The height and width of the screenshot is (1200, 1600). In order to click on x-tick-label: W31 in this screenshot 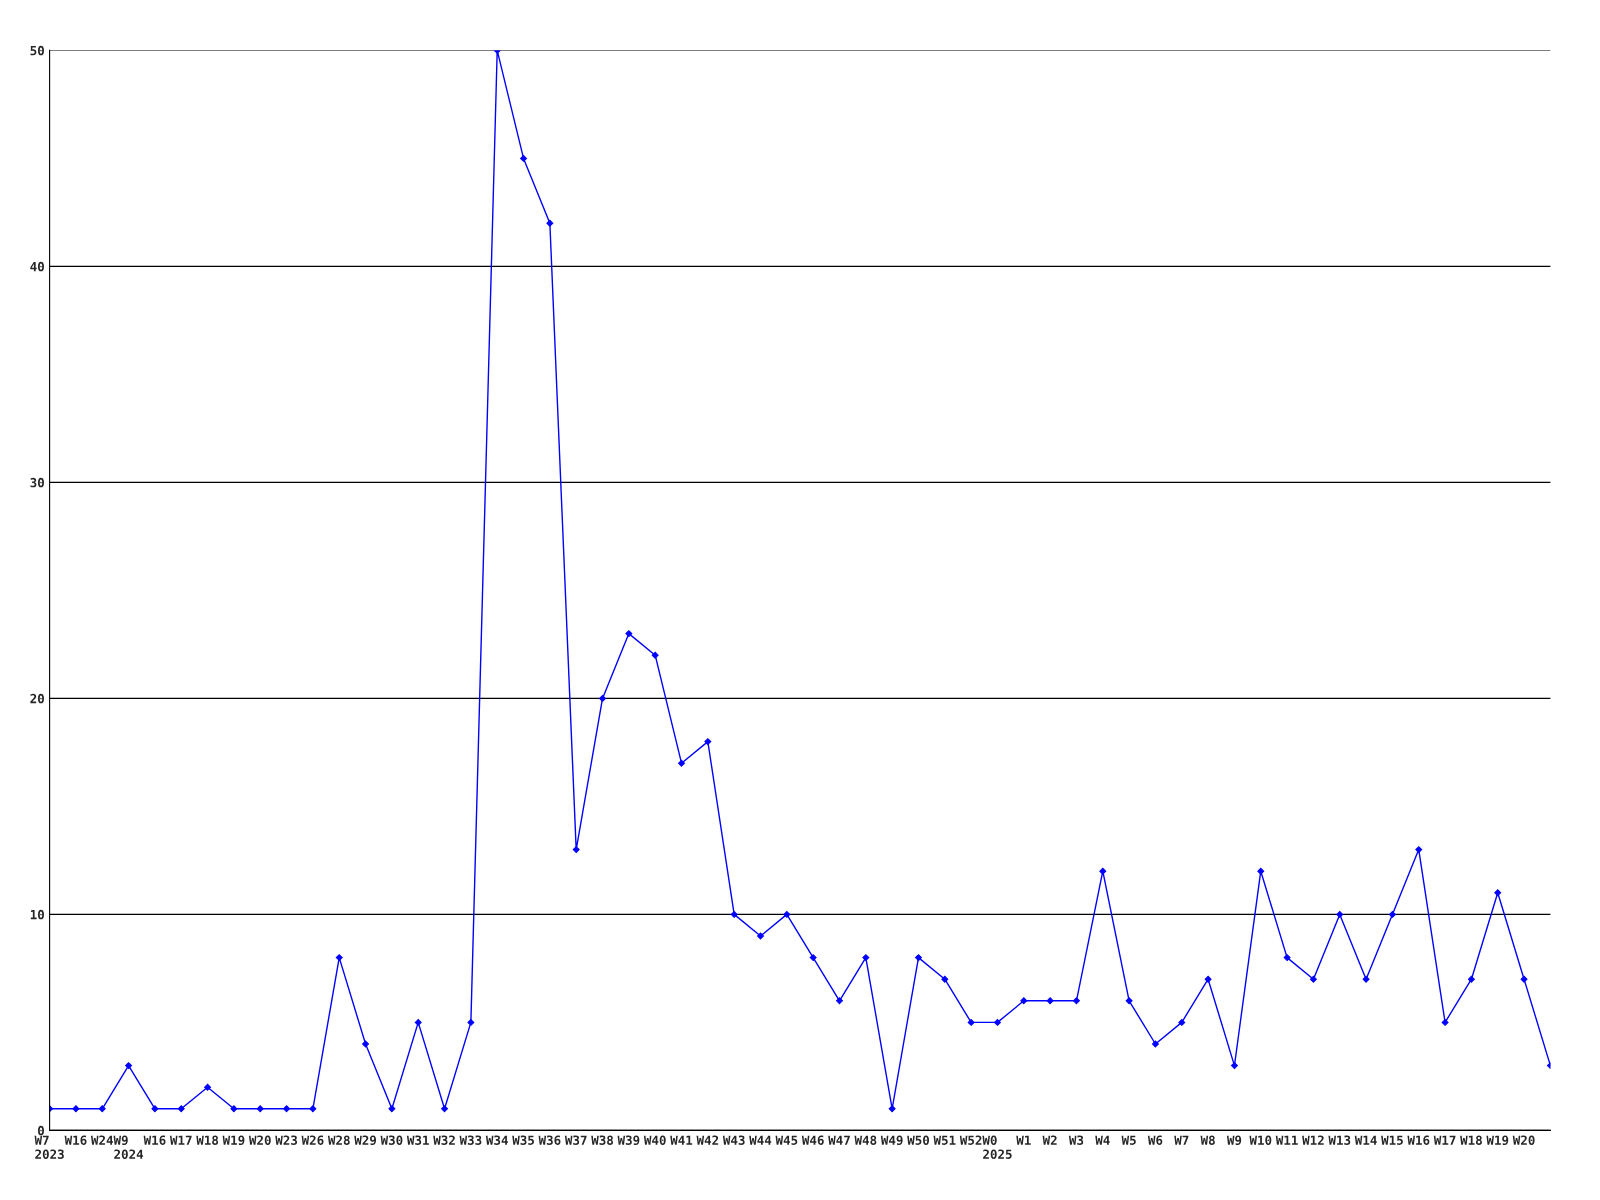, I will do `click(417, 1140)`.